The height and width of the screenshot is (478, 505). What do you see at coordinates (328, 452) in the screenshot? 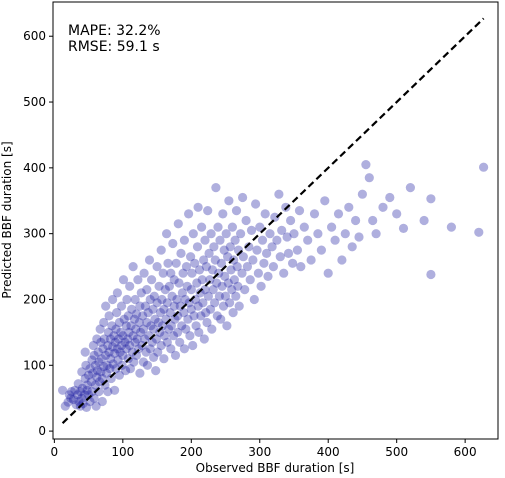
I see `x-tick-label: 400` at bounding box center [328, 452].